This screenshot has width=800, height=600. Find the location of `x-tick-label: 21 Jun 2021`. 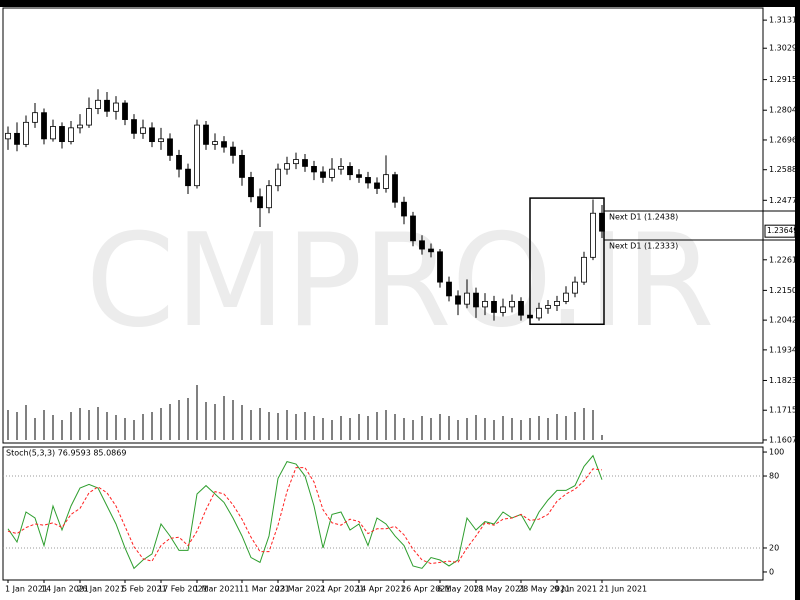

x-tick-label: 21 Jun 2021 is located at coordinates (623, 589).